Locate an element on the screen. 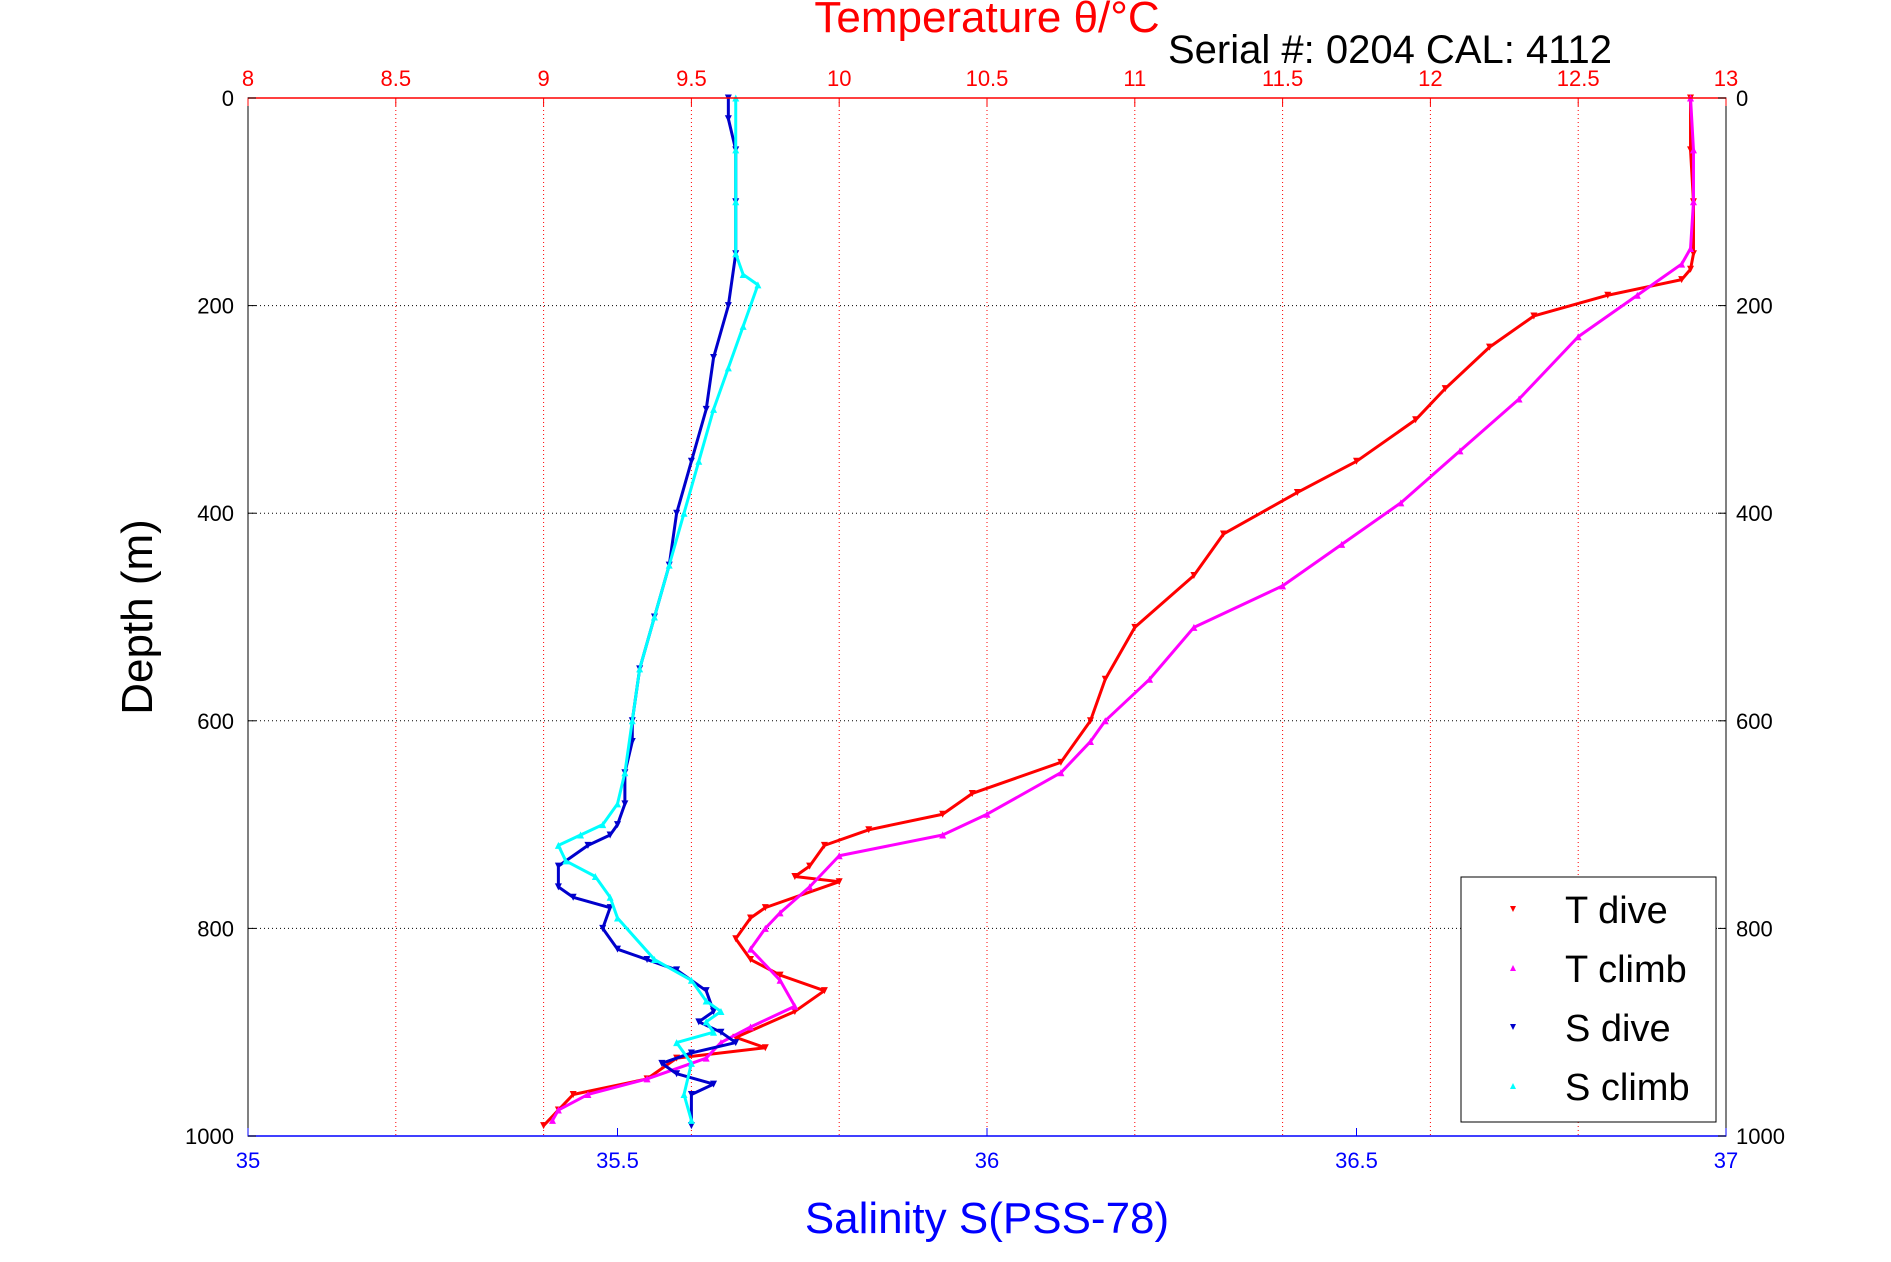  depth-tick-label-left: 0 is located at coordinates (228, 98).